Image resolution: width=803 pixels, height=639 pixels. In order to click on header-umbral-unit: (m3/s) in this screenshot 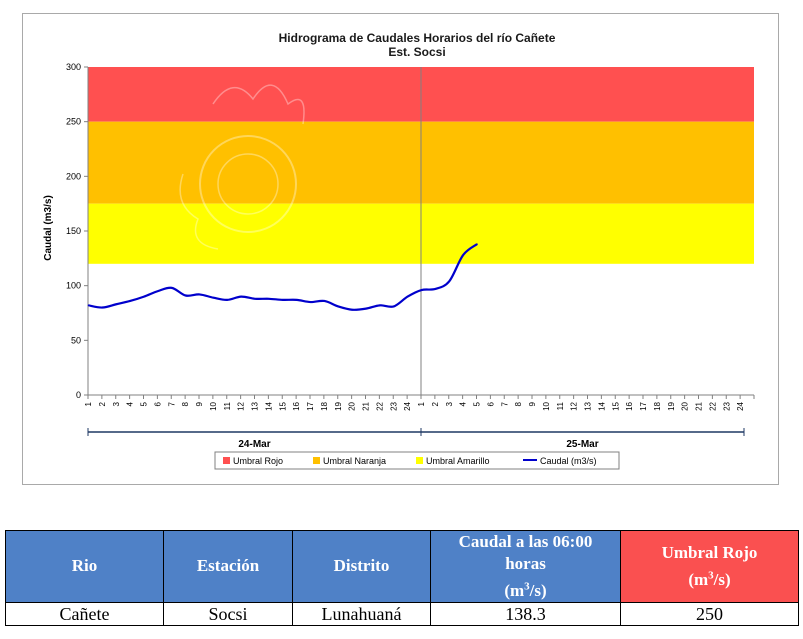, I will do `click(709, 579)`.